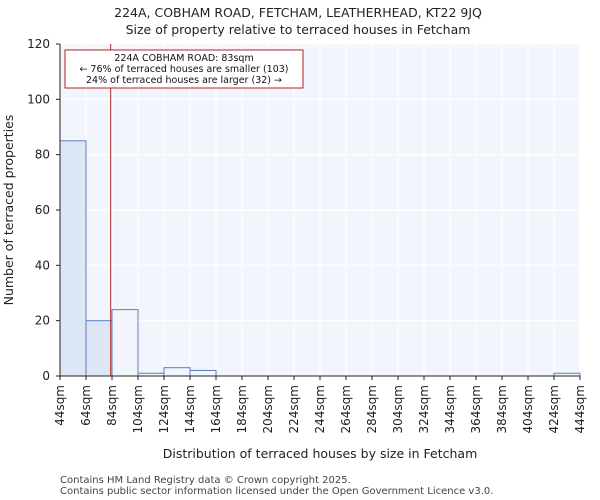  Describe the element at coordinates (42, 155) in the screenshot. I see `y-tick-label: 80` at that location.